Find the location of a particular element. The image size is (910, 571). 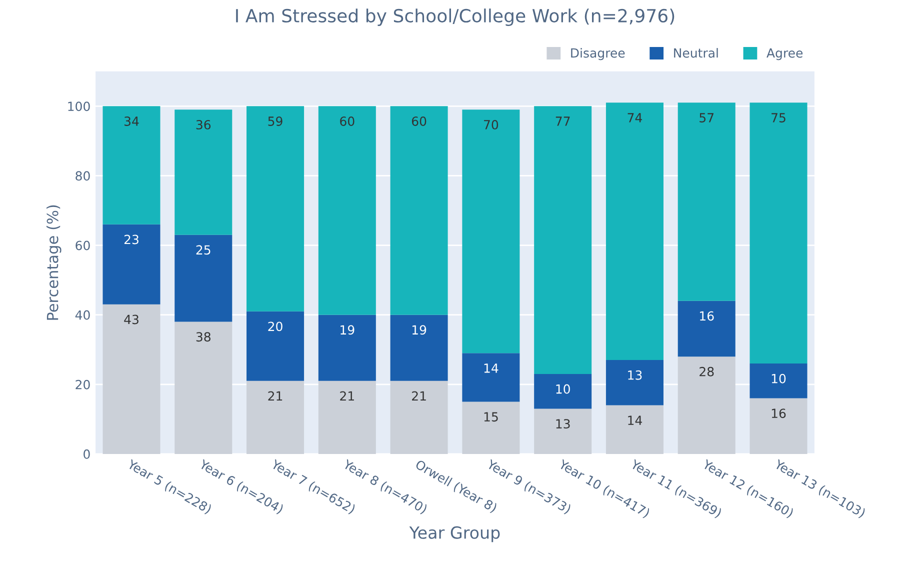

data-label: 57 is located at coordinates (707, 117).